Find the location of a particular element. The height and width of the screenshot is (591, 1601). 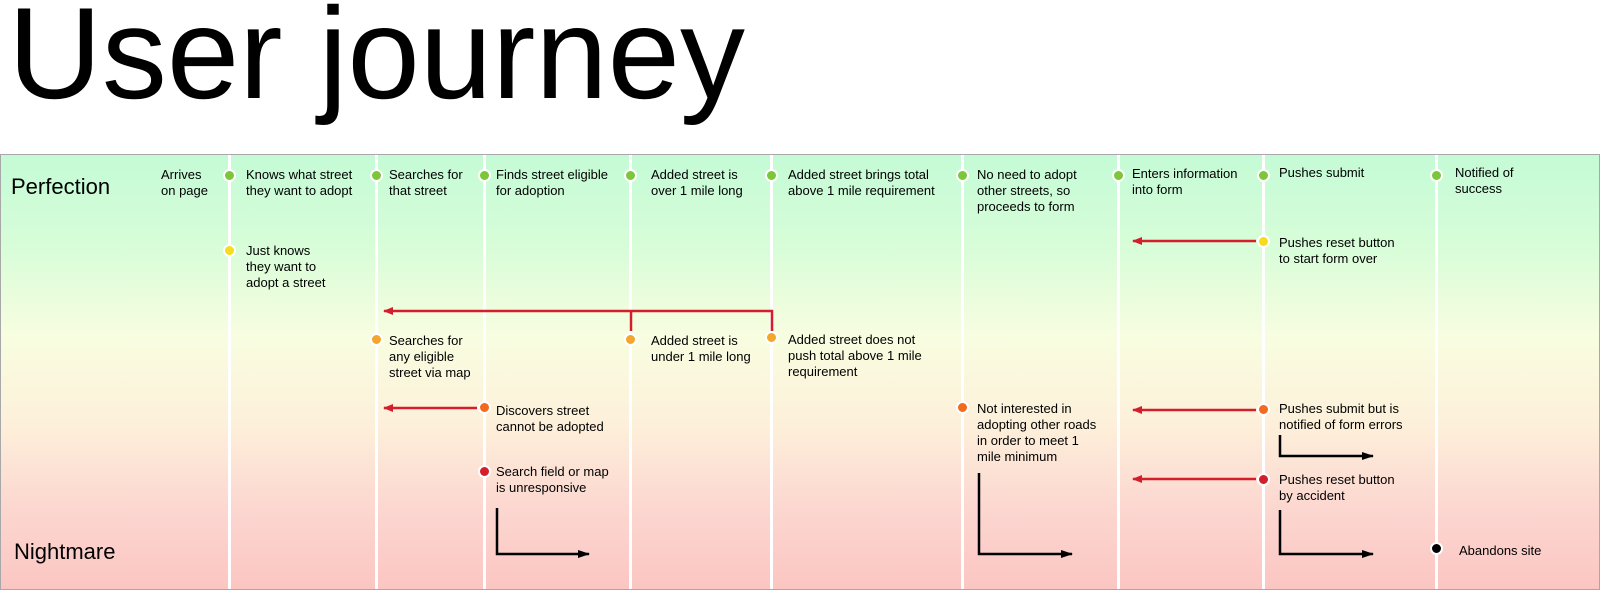

step-label-searches: Searches for that street is located at coordinates (426, 182).